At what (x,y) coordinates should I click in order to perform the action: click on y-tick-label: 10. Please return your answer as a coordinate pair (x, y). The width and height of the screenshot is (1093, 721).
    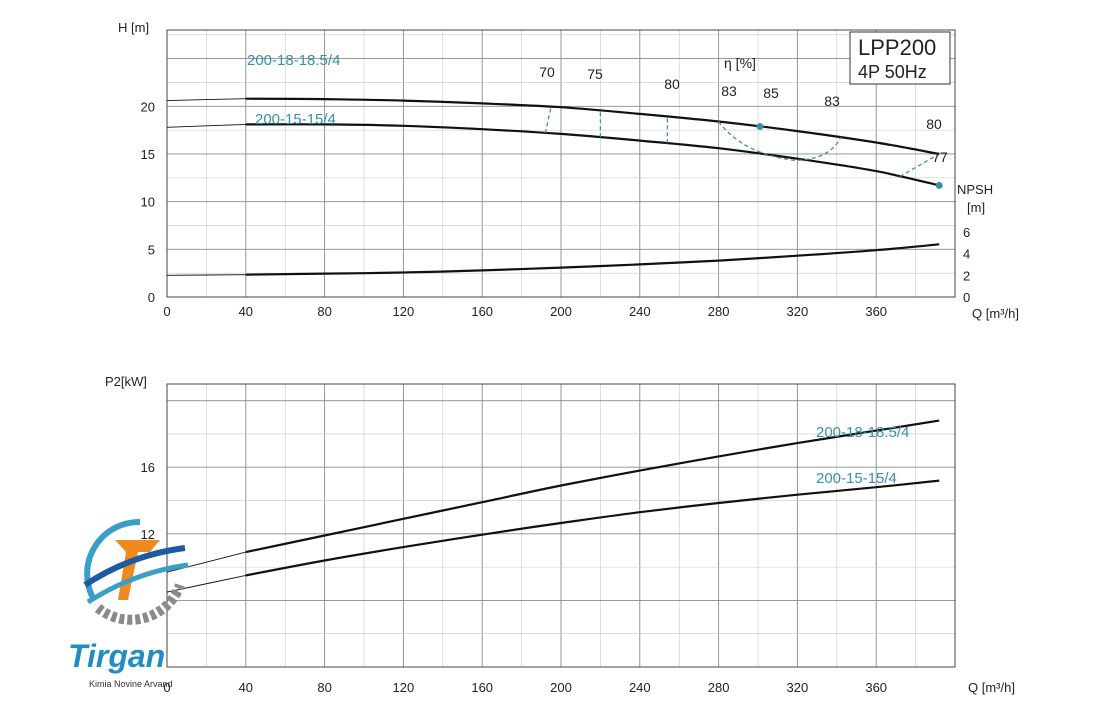
    Looking at the image, I should click on (148, 202).